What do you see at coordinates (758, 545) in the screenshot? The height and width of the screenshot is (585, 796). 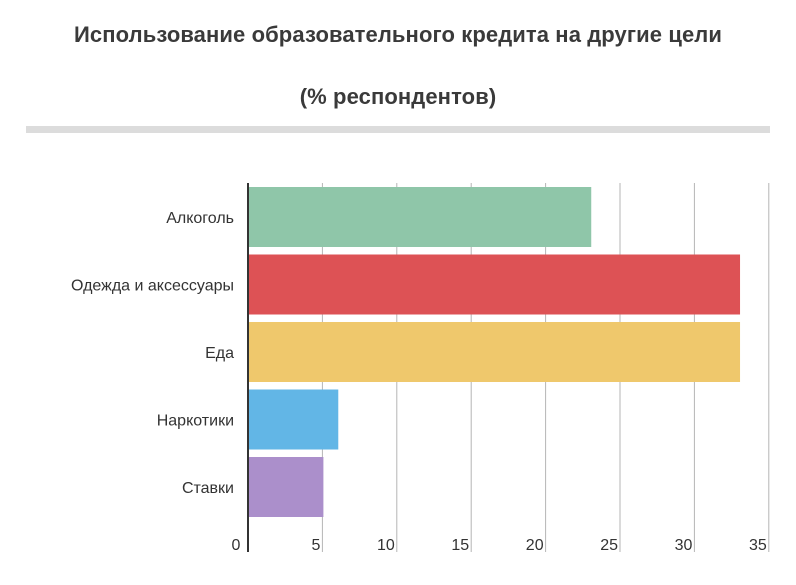 I see `x-tick-label-35: 35` at bounding box center [758, 545].